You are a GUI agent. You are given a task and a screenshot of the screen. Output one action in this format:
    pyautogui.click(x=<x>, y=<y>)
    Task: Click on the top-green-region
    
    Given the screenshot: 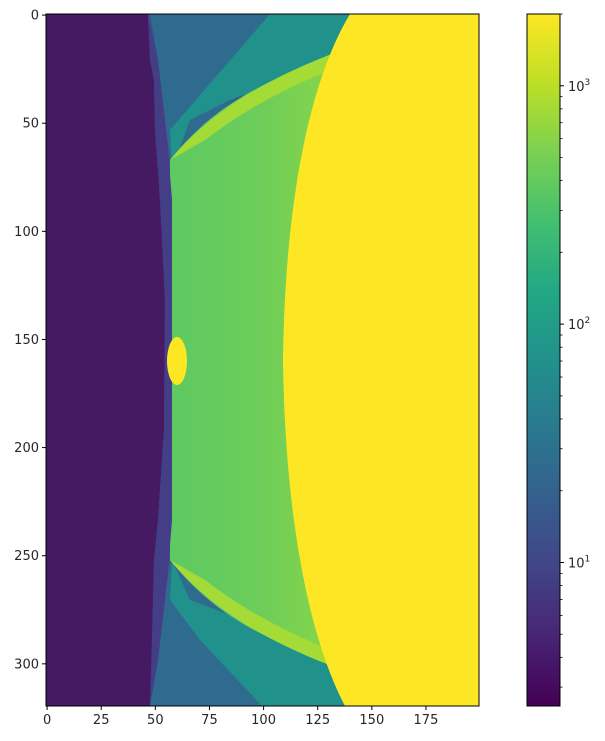 What is the action you would take?
    pyautogui.click(x=261, y=92)
    